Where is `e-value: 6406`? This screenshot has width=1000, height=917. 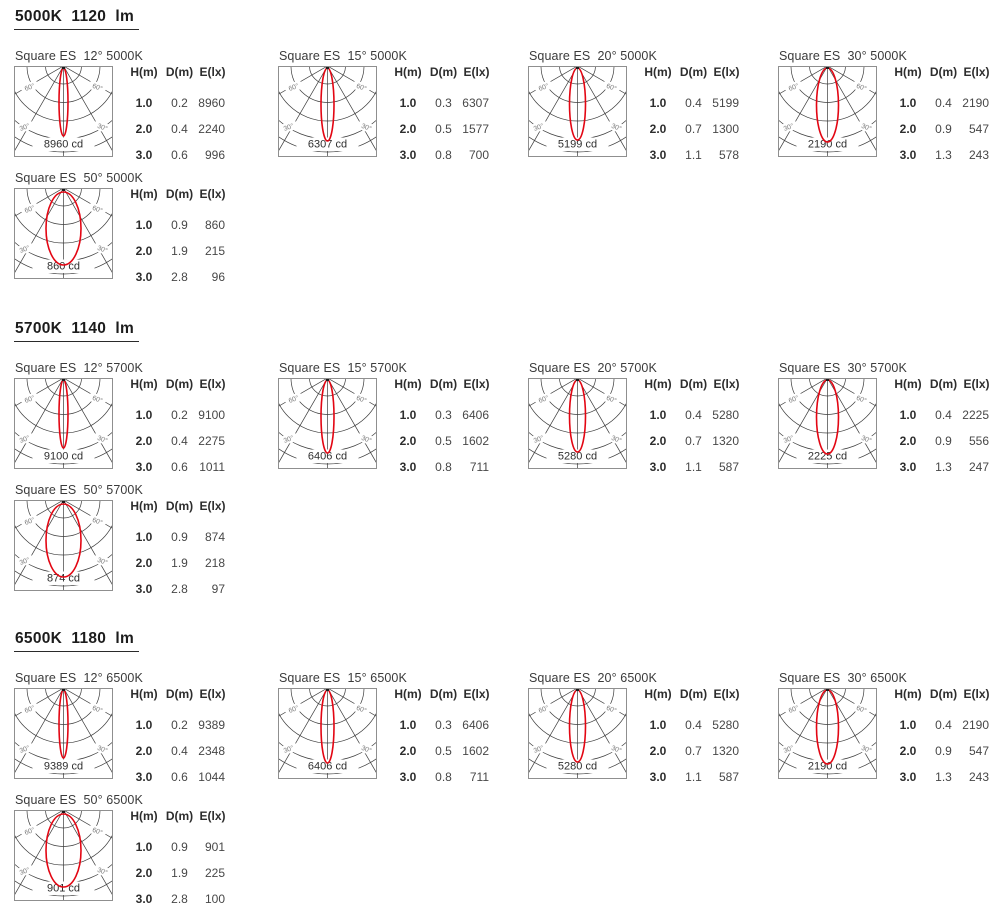 e-value: 6406 is located at coordinates (475, 415).